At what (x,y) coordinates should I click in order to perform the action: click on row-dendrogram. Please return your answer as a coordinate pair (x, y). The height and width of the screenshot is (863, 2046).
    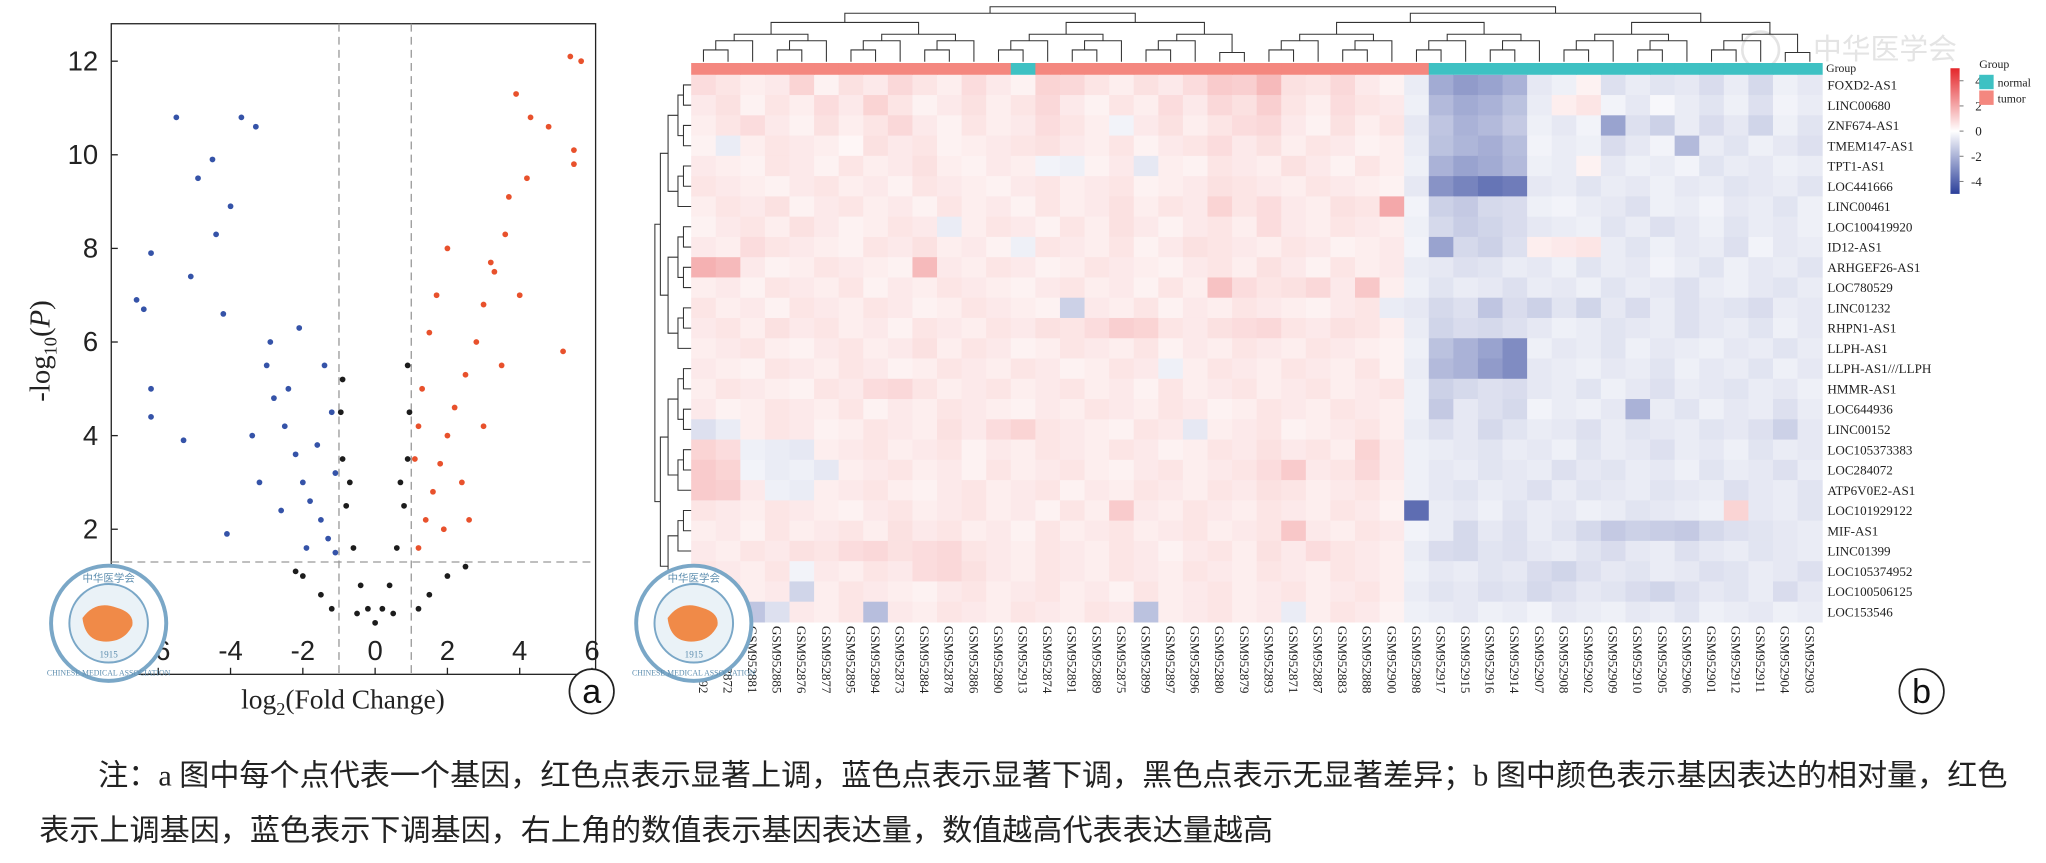
    Looking at the image, I should click on (687, 520).